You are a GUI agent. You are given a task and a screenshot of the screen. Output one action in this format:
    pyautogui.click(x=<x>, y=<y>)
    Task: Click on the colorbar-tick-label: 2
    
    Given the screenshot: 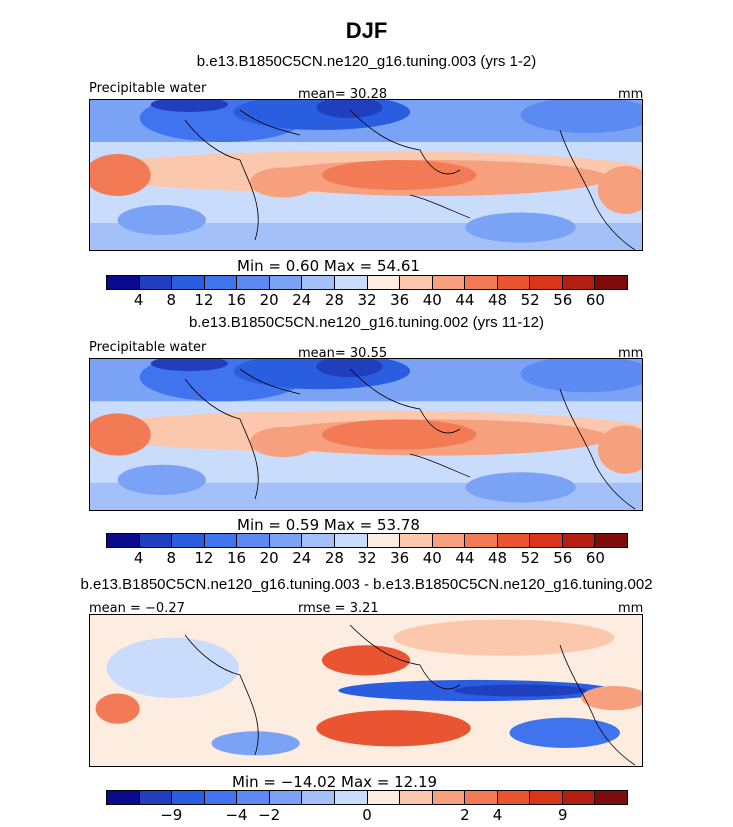 What is the action you would take?
    pyautogui.click(x=465, y=815)
    